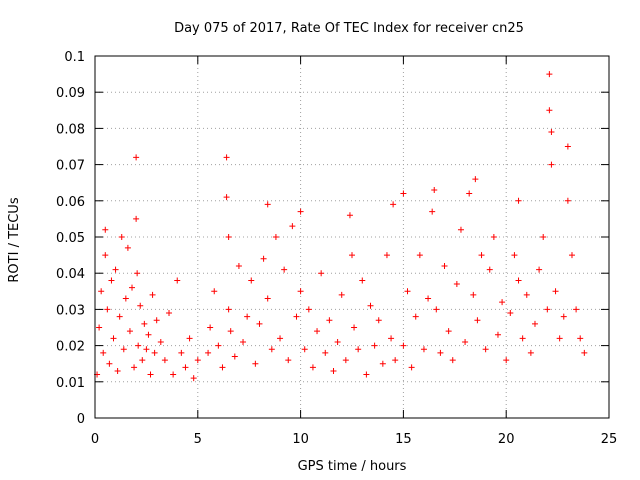  I want to click on y-tick-label: 0, so click(81, 419).